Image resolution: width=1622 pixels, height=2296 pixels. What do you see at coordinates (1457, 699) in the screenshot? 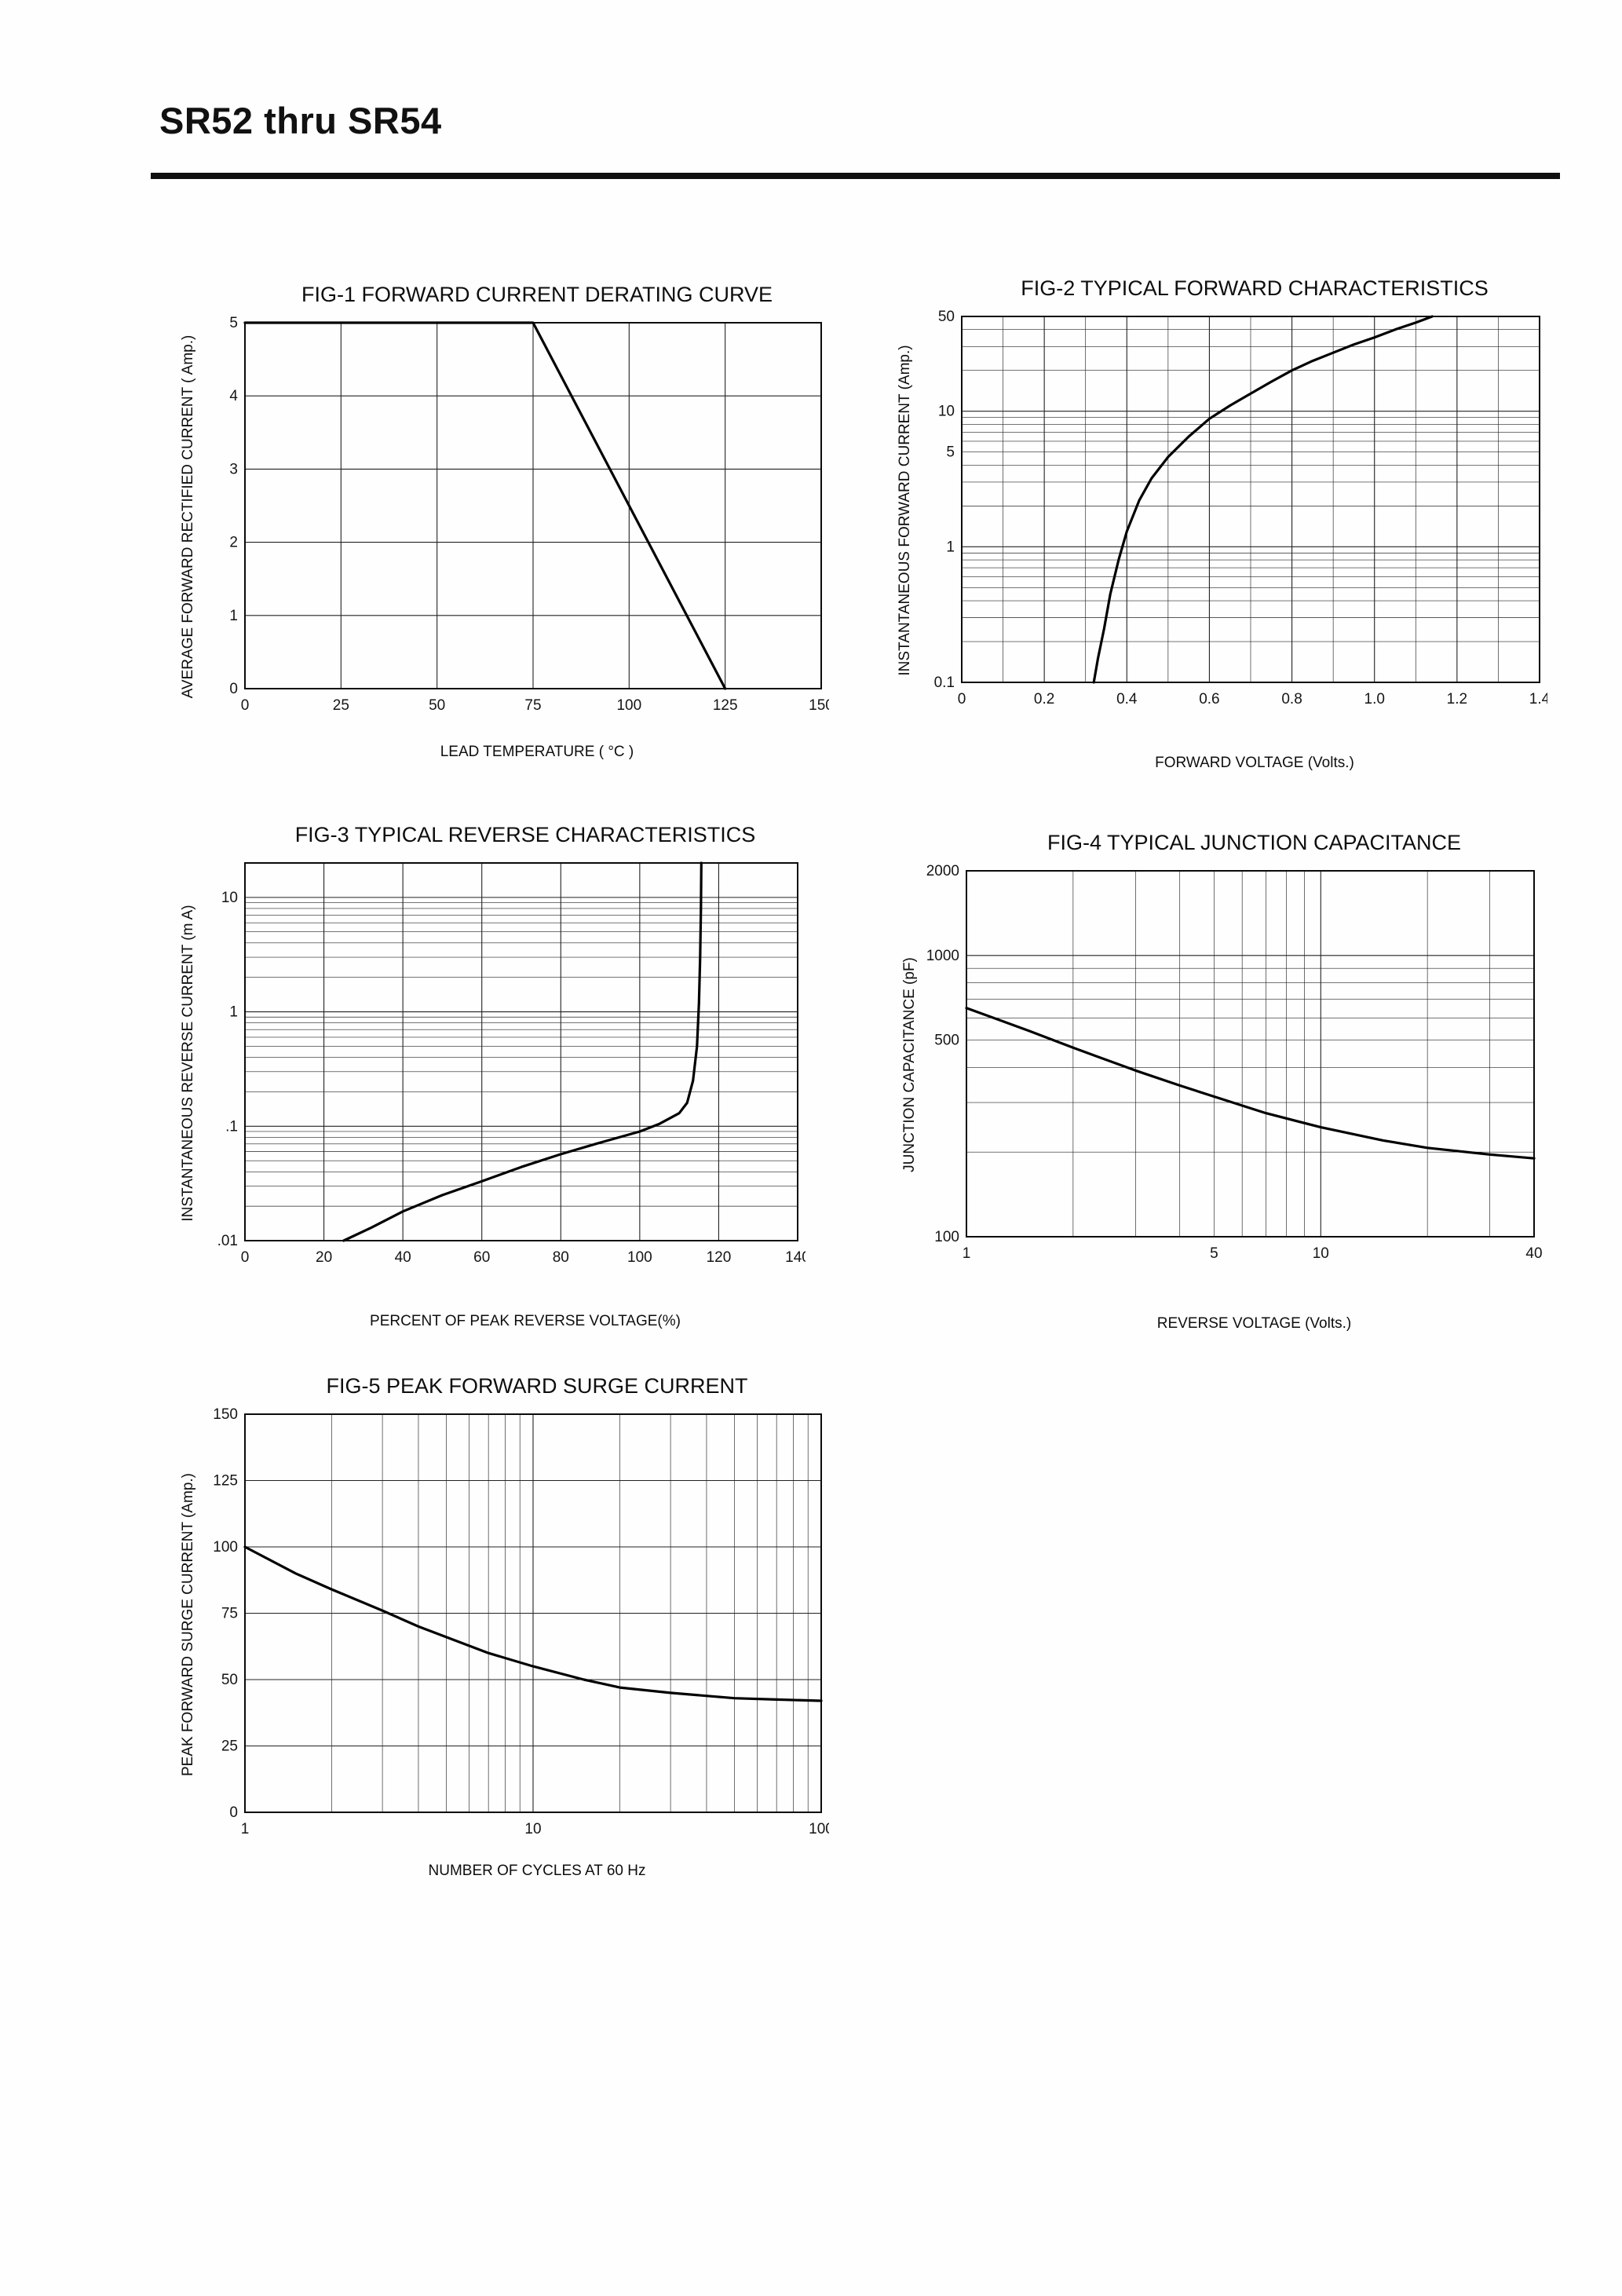
I see `svg-text: 1.2` at bounding box center [1457, 699].